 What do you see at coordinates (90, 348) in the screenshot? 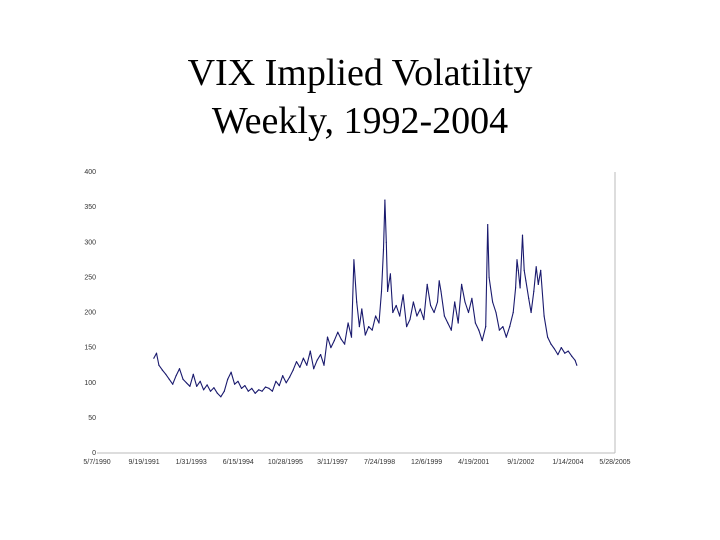
I see `y-tick-label: 150` at bounding box center [90, 348].